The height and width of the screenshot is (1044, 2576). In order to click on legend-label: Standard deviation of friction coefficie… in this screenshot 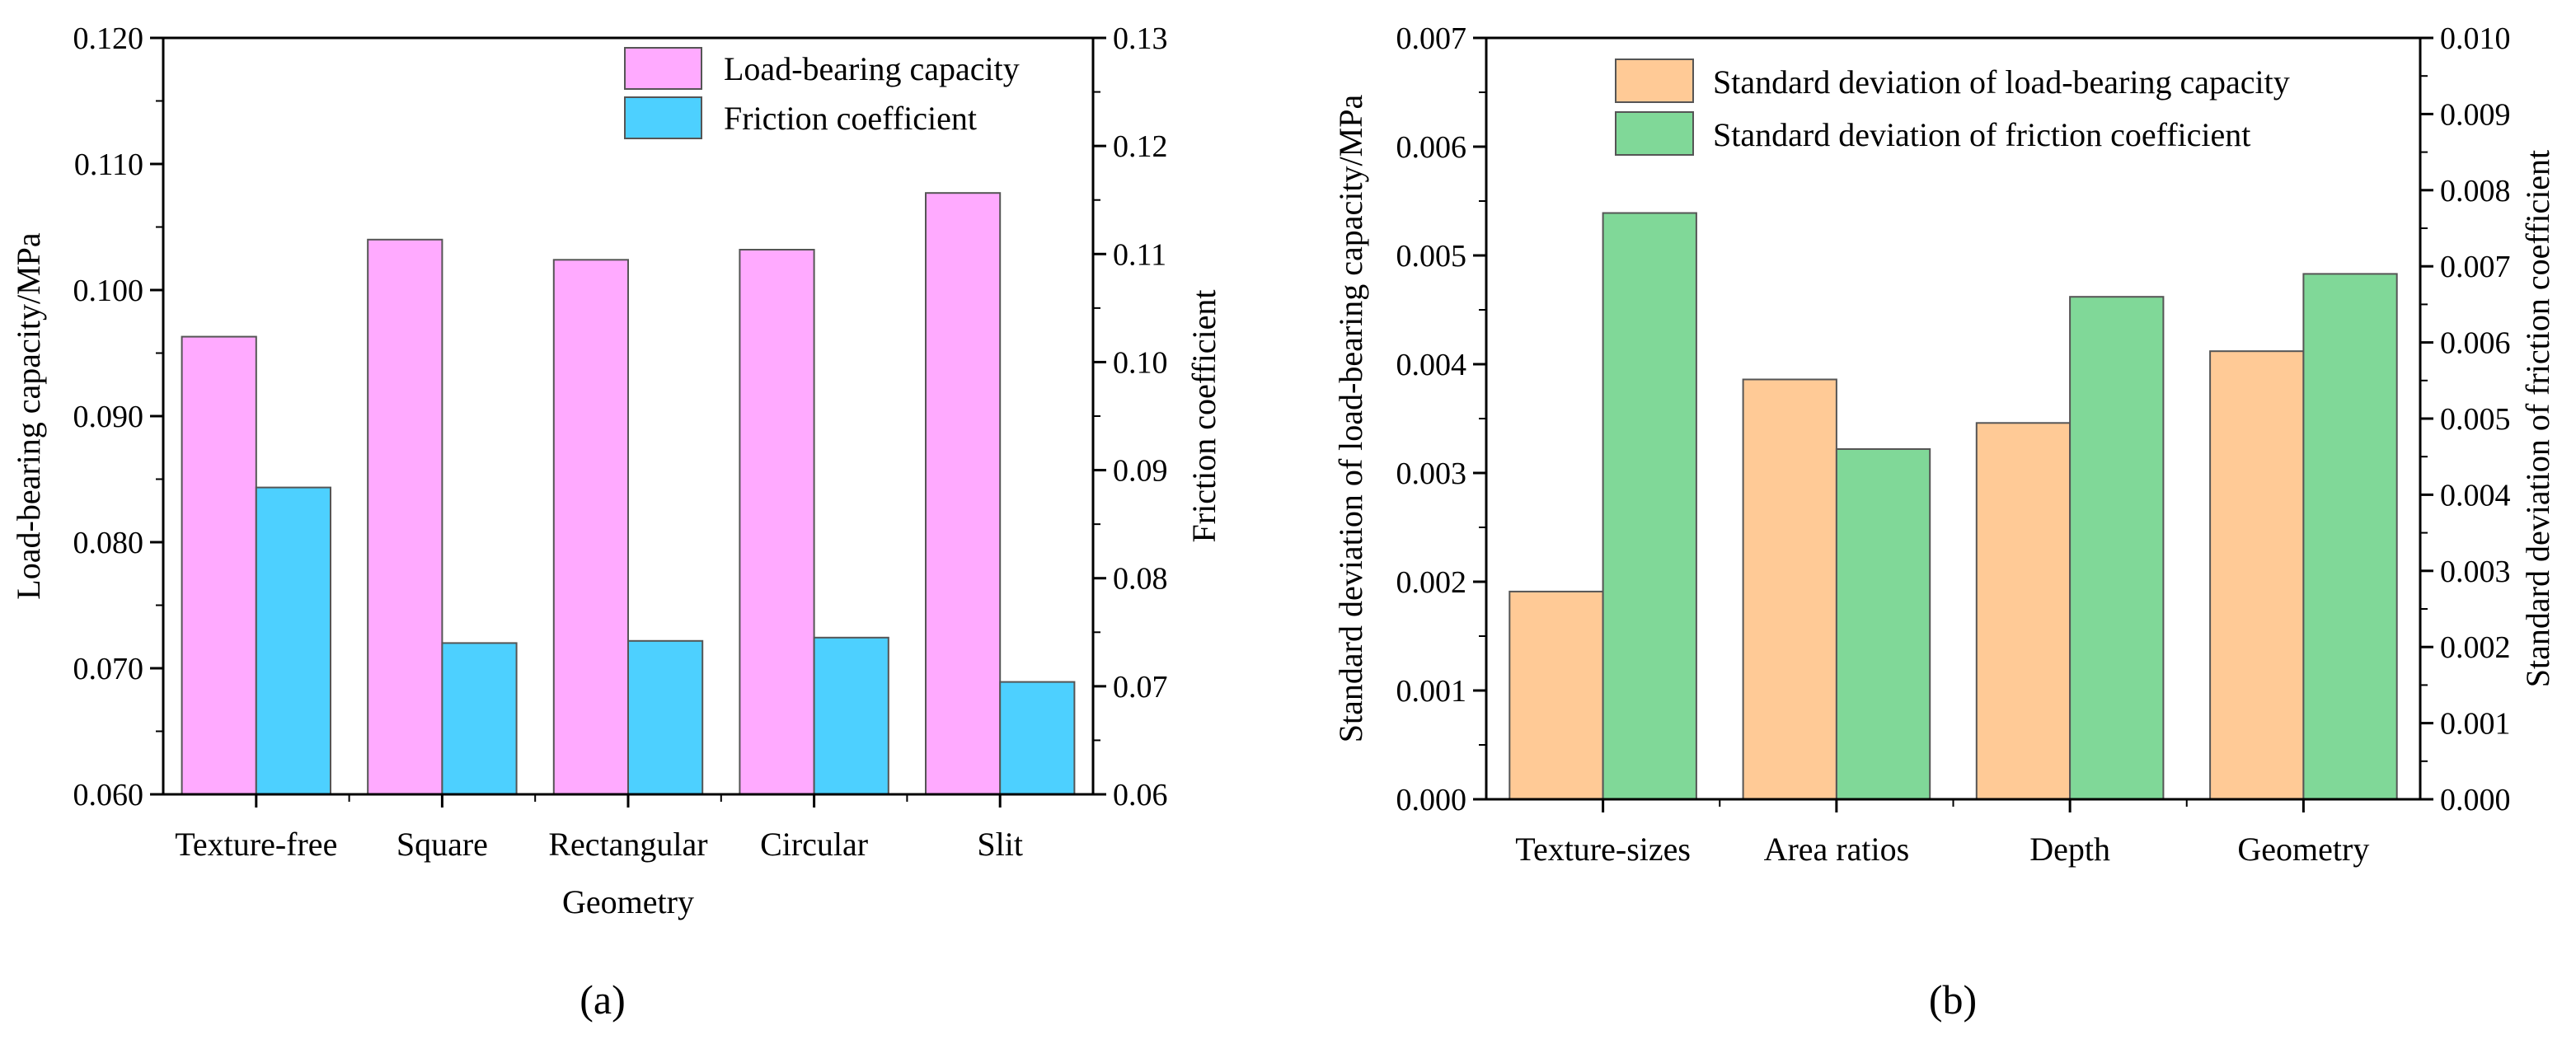, I will do `click(1982, 134)`.